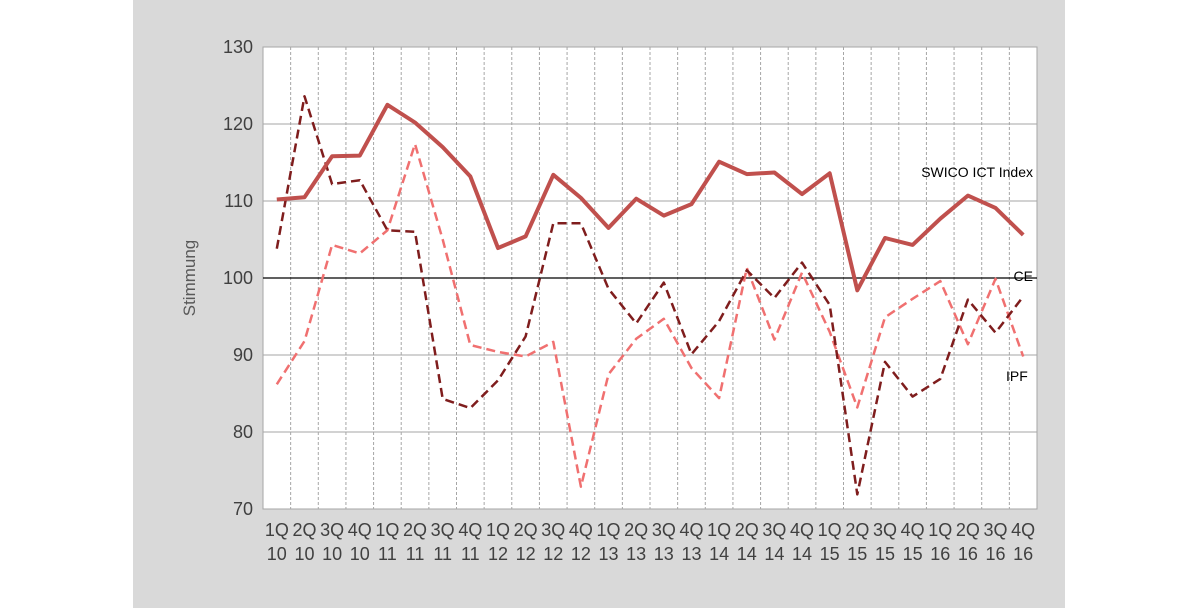 The width and height of the screenshot is (1200, 613). I want to click on y-tick-label: 120, so click(238, 124).